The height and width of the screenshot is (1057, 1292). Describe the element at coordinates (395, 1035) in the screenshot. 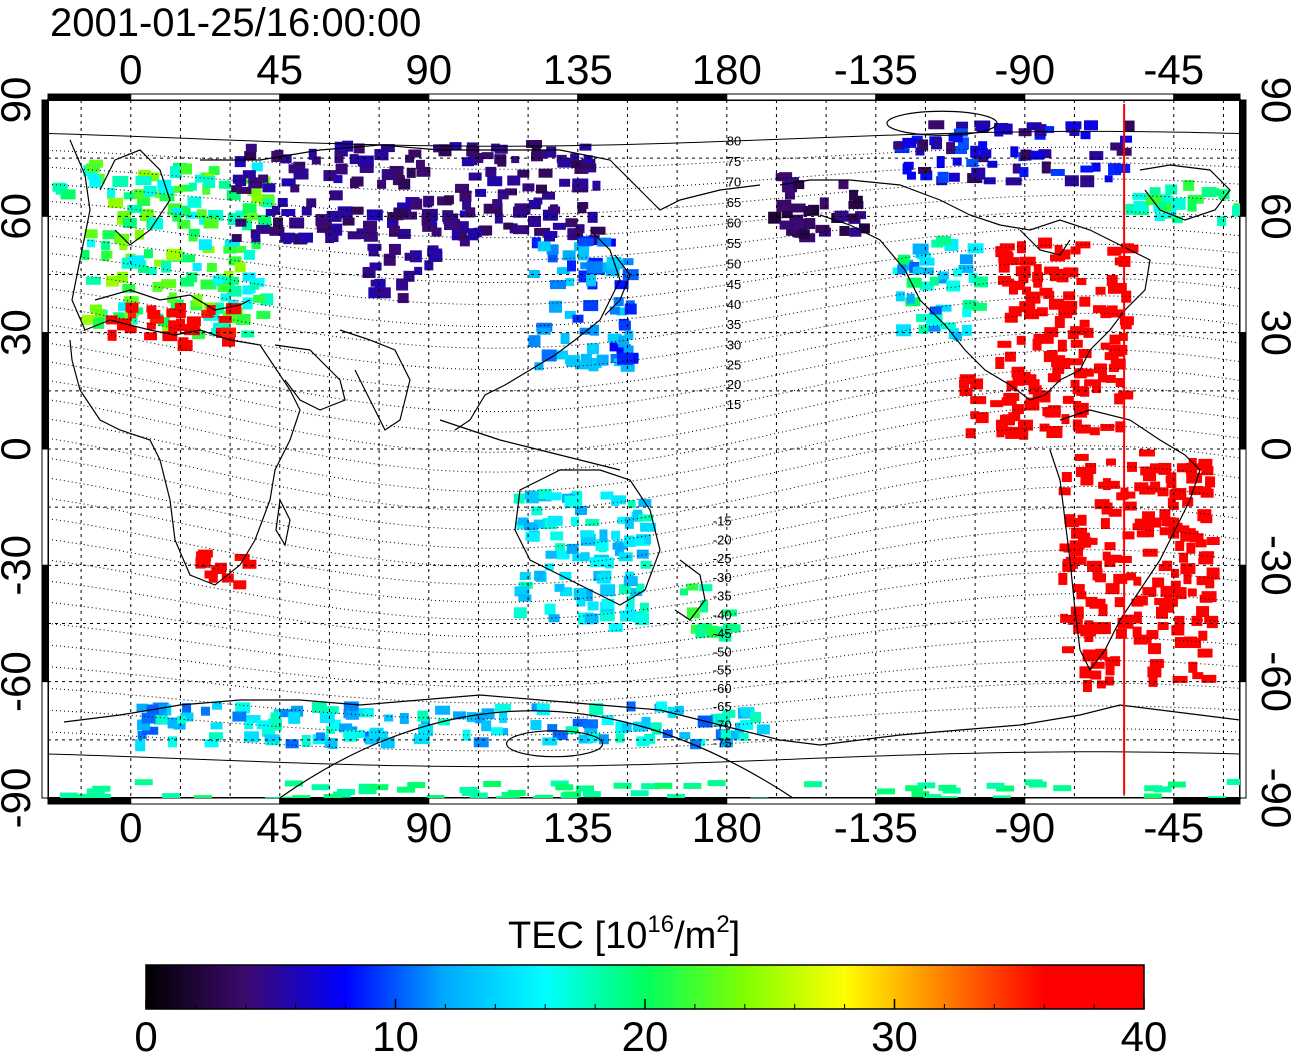

I see `colorbar-tick-label: 10` at that location.